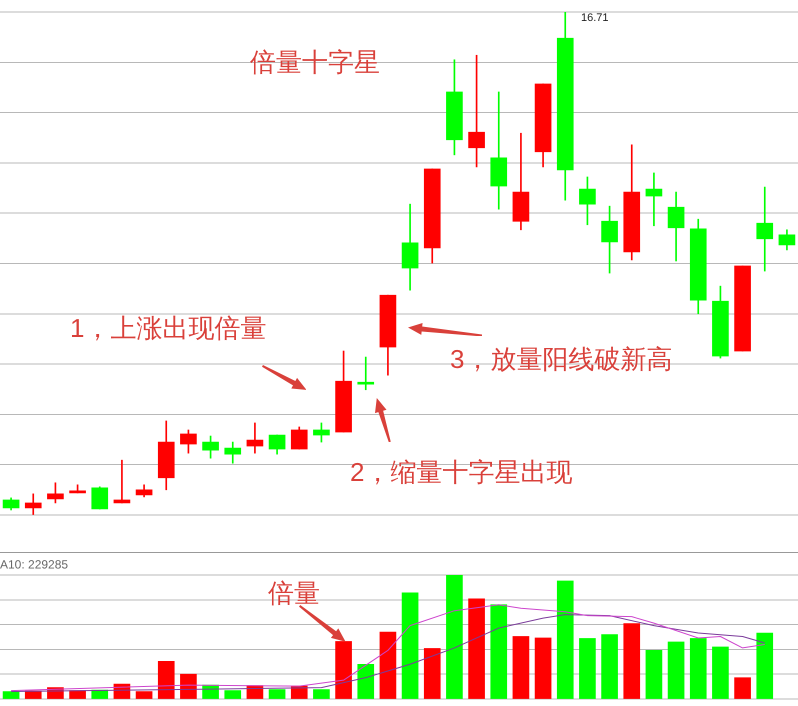  Describe the element at coordinates (461, 472) in the screenshot. I see `annotation: 2，缩量十字星出现` at that location.